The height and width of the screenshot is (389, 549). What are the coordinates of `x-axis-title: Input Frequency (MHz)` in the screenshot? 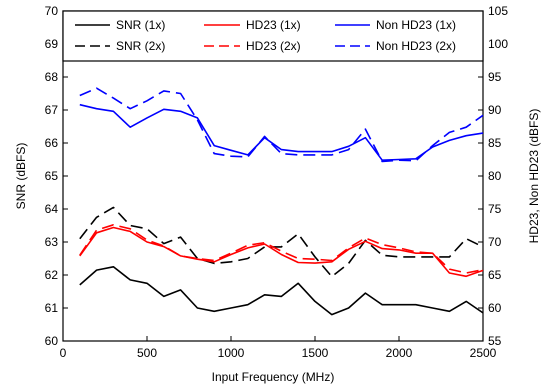 It's located at (273, 377).